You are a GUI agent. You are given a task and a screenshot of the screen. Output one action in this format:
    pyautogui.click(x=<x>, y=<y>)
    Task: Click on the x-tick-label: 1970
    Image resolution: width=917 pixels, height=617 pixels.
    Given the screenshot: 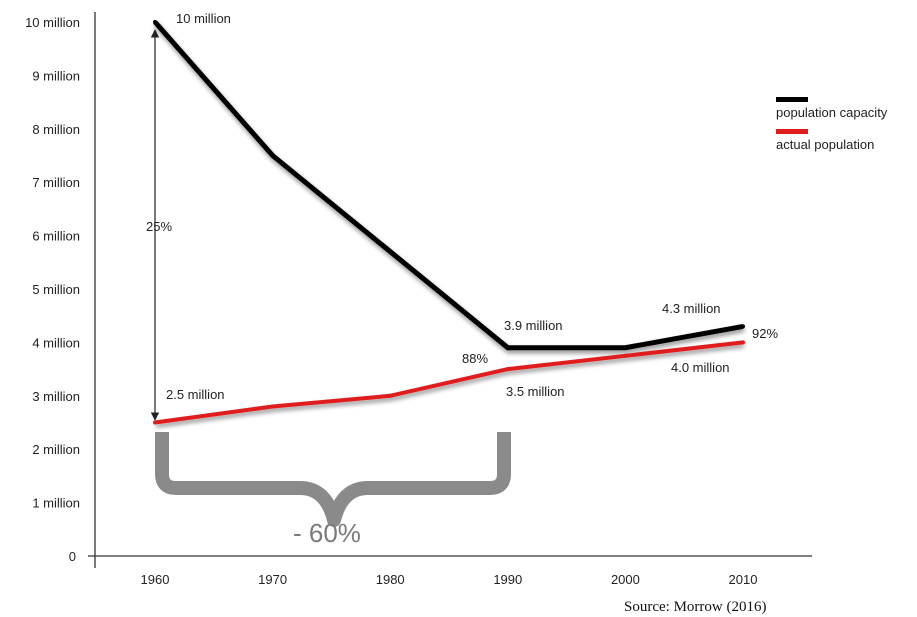 What is the action you would take?
    pyautogui.click(x=272, y=579)
    